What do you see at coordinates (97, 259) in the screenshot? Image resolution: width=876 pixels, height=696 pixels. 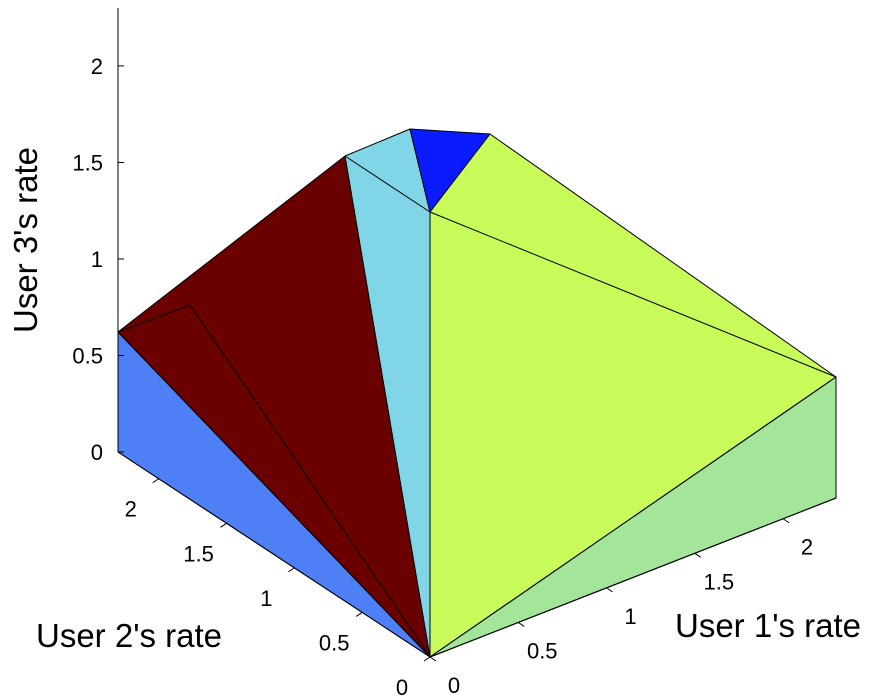 I see `z-tick-label: 1` at bounding box center [97, 259].